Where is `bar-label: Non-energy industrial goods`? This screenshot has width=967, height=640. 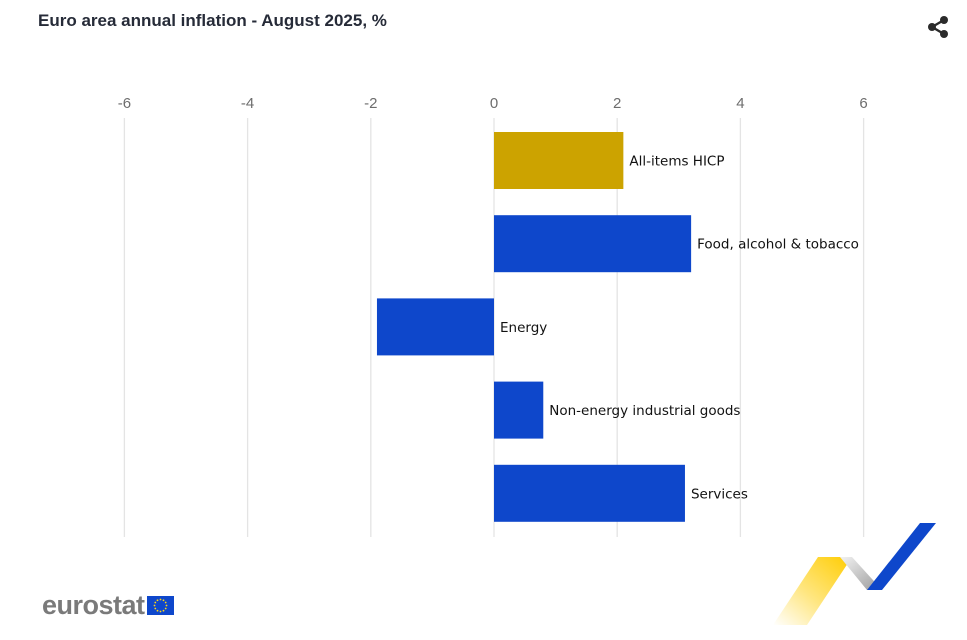
bar-label: Non-energy industrial goods is located at coordinates (644, 411).